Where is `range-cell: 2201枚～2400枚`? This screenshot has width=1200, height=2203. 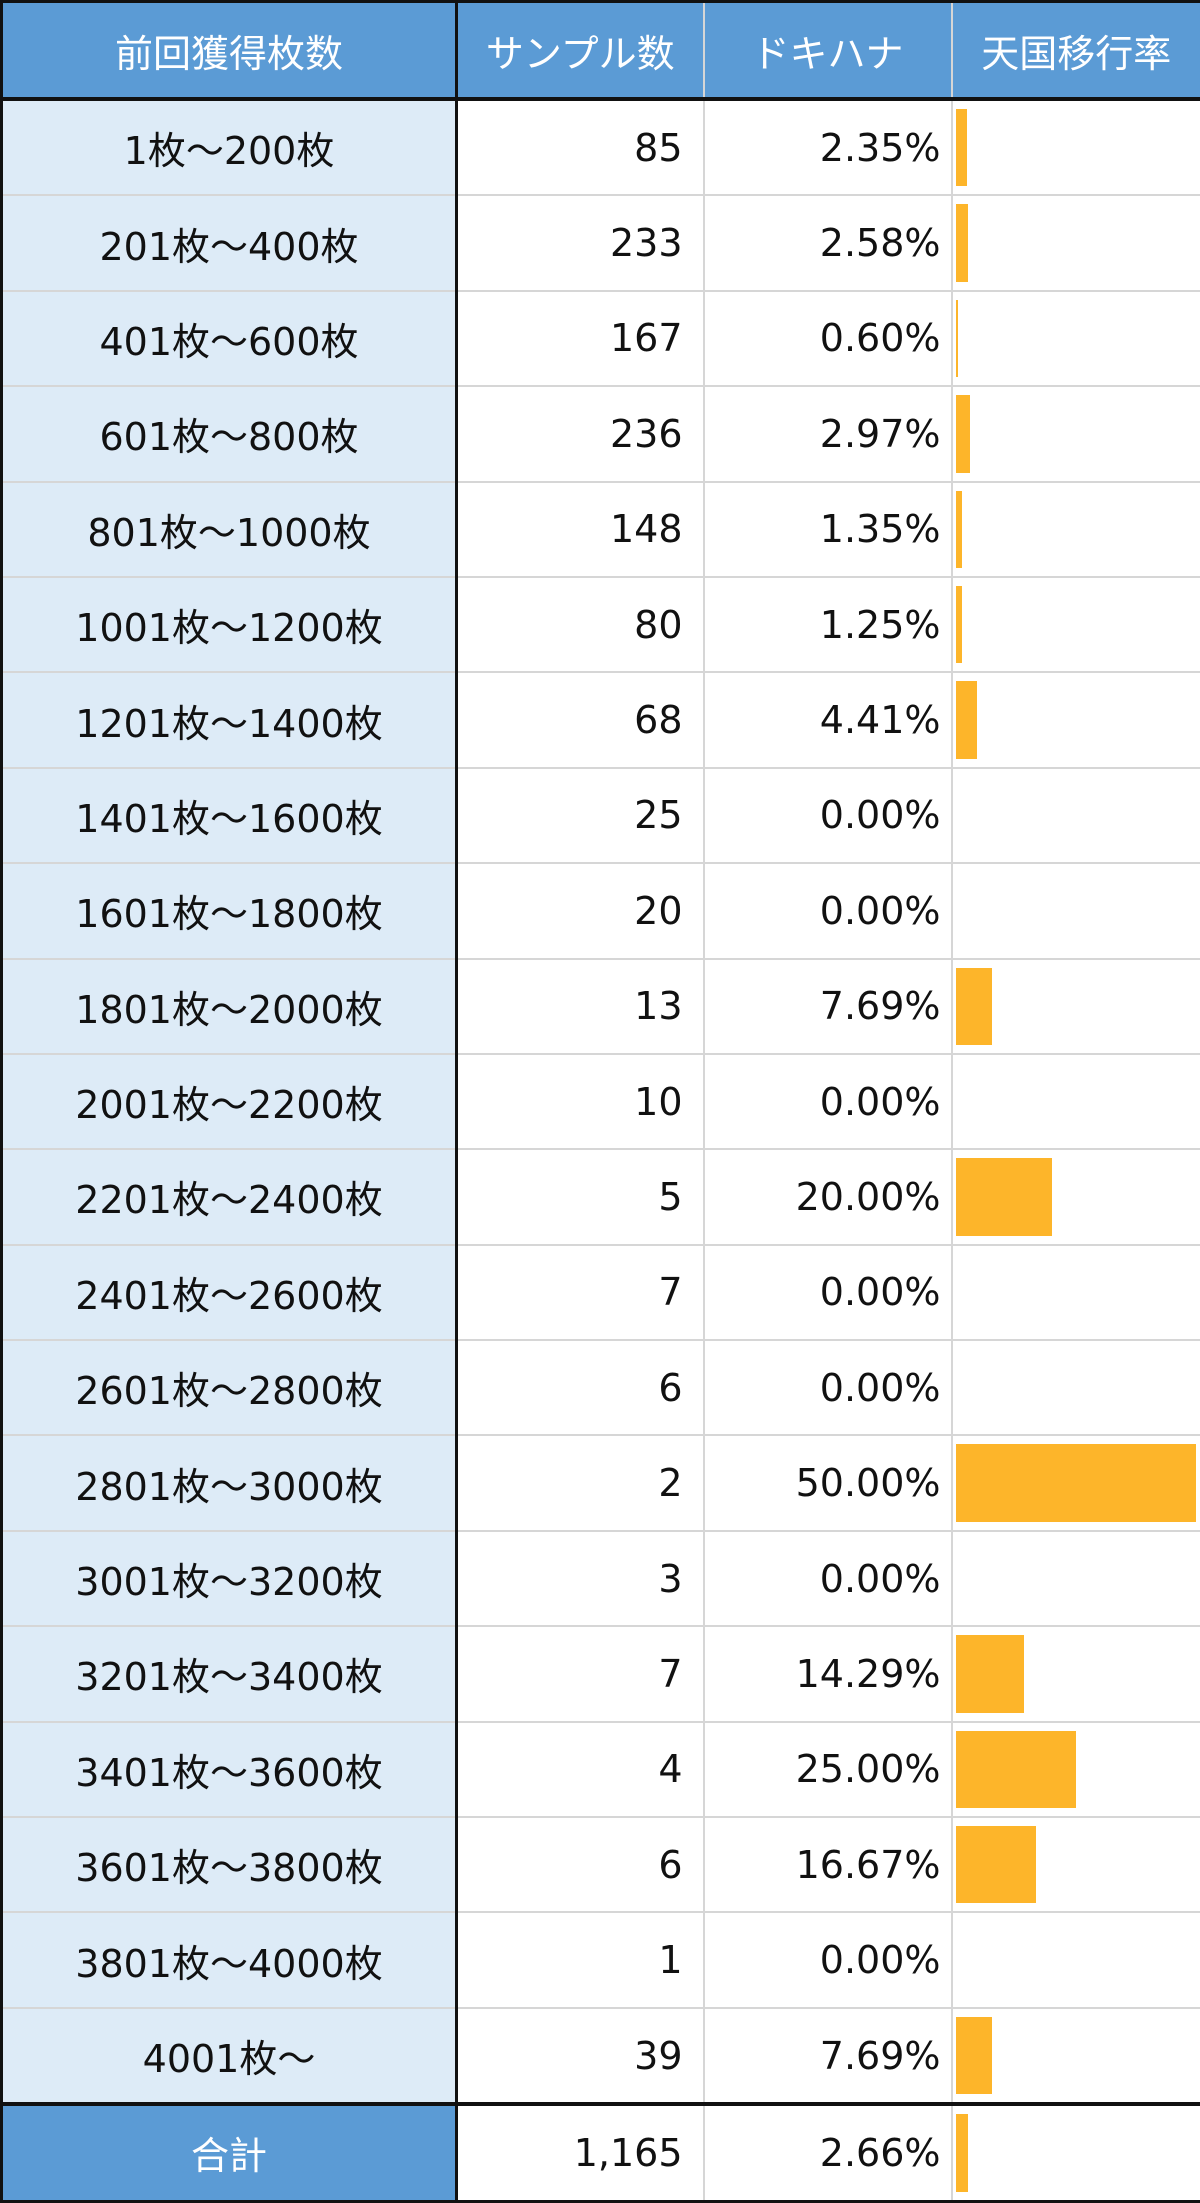
range-cell: 2201枚～2400枚 is located at coordinates (229, 1196).